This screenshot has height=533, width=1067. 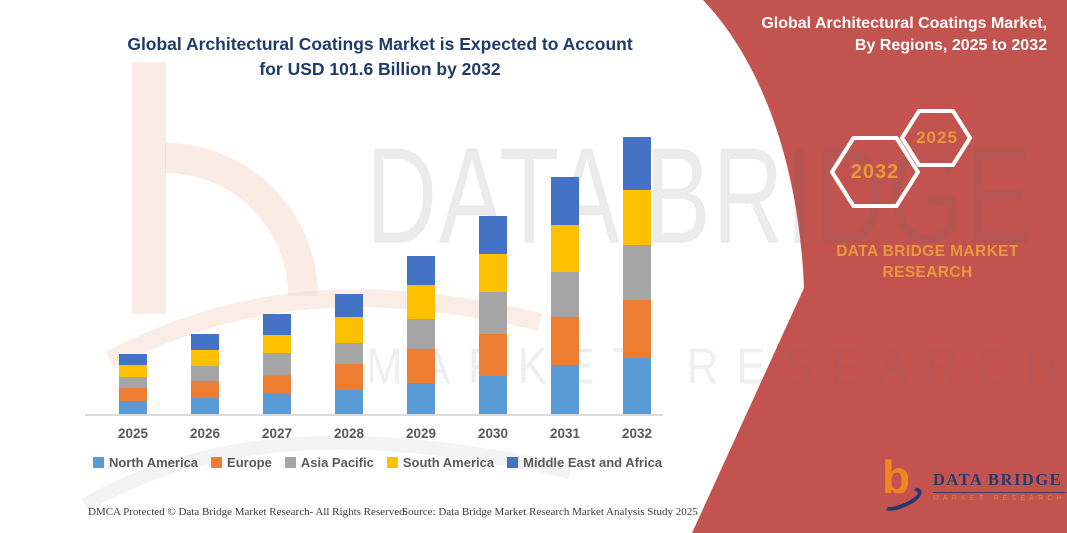 I want to click on databridge-logo: b DATA BRIDGE MARKET RESEARCH, so click(x=971, y=485).